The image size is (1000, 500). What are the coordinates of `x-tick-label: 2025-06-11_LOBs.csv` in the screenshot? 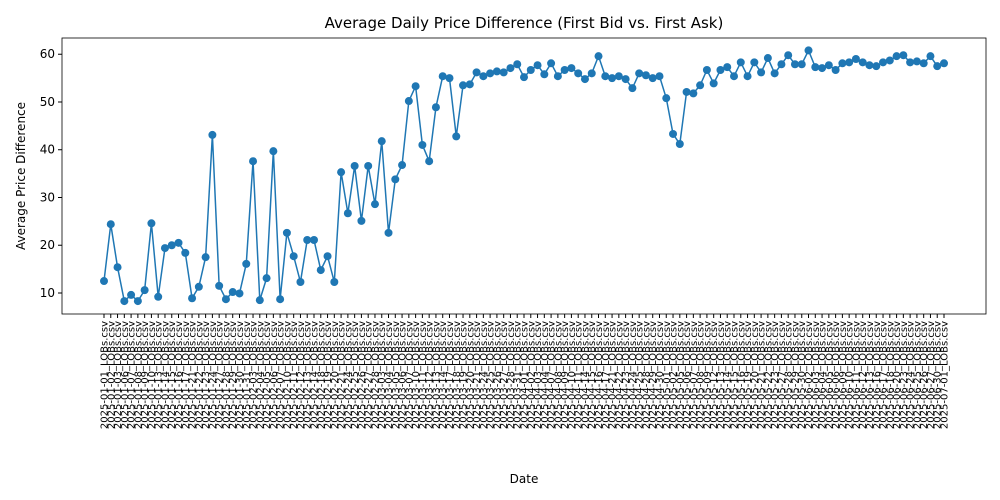 It's located at (856, 375).